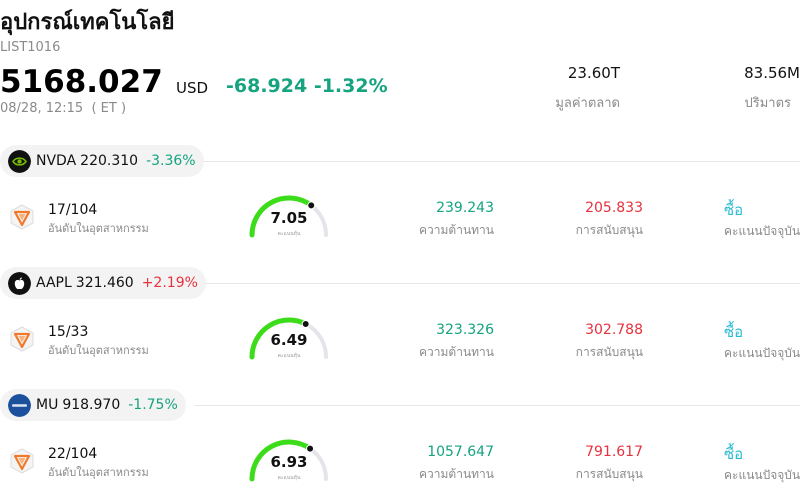 The width and height of the screenshot is (800, 499). Describe the element at coordinates (307, 86) in the screenshot. I see `index-change: -68.924 -1.32%` at that location.